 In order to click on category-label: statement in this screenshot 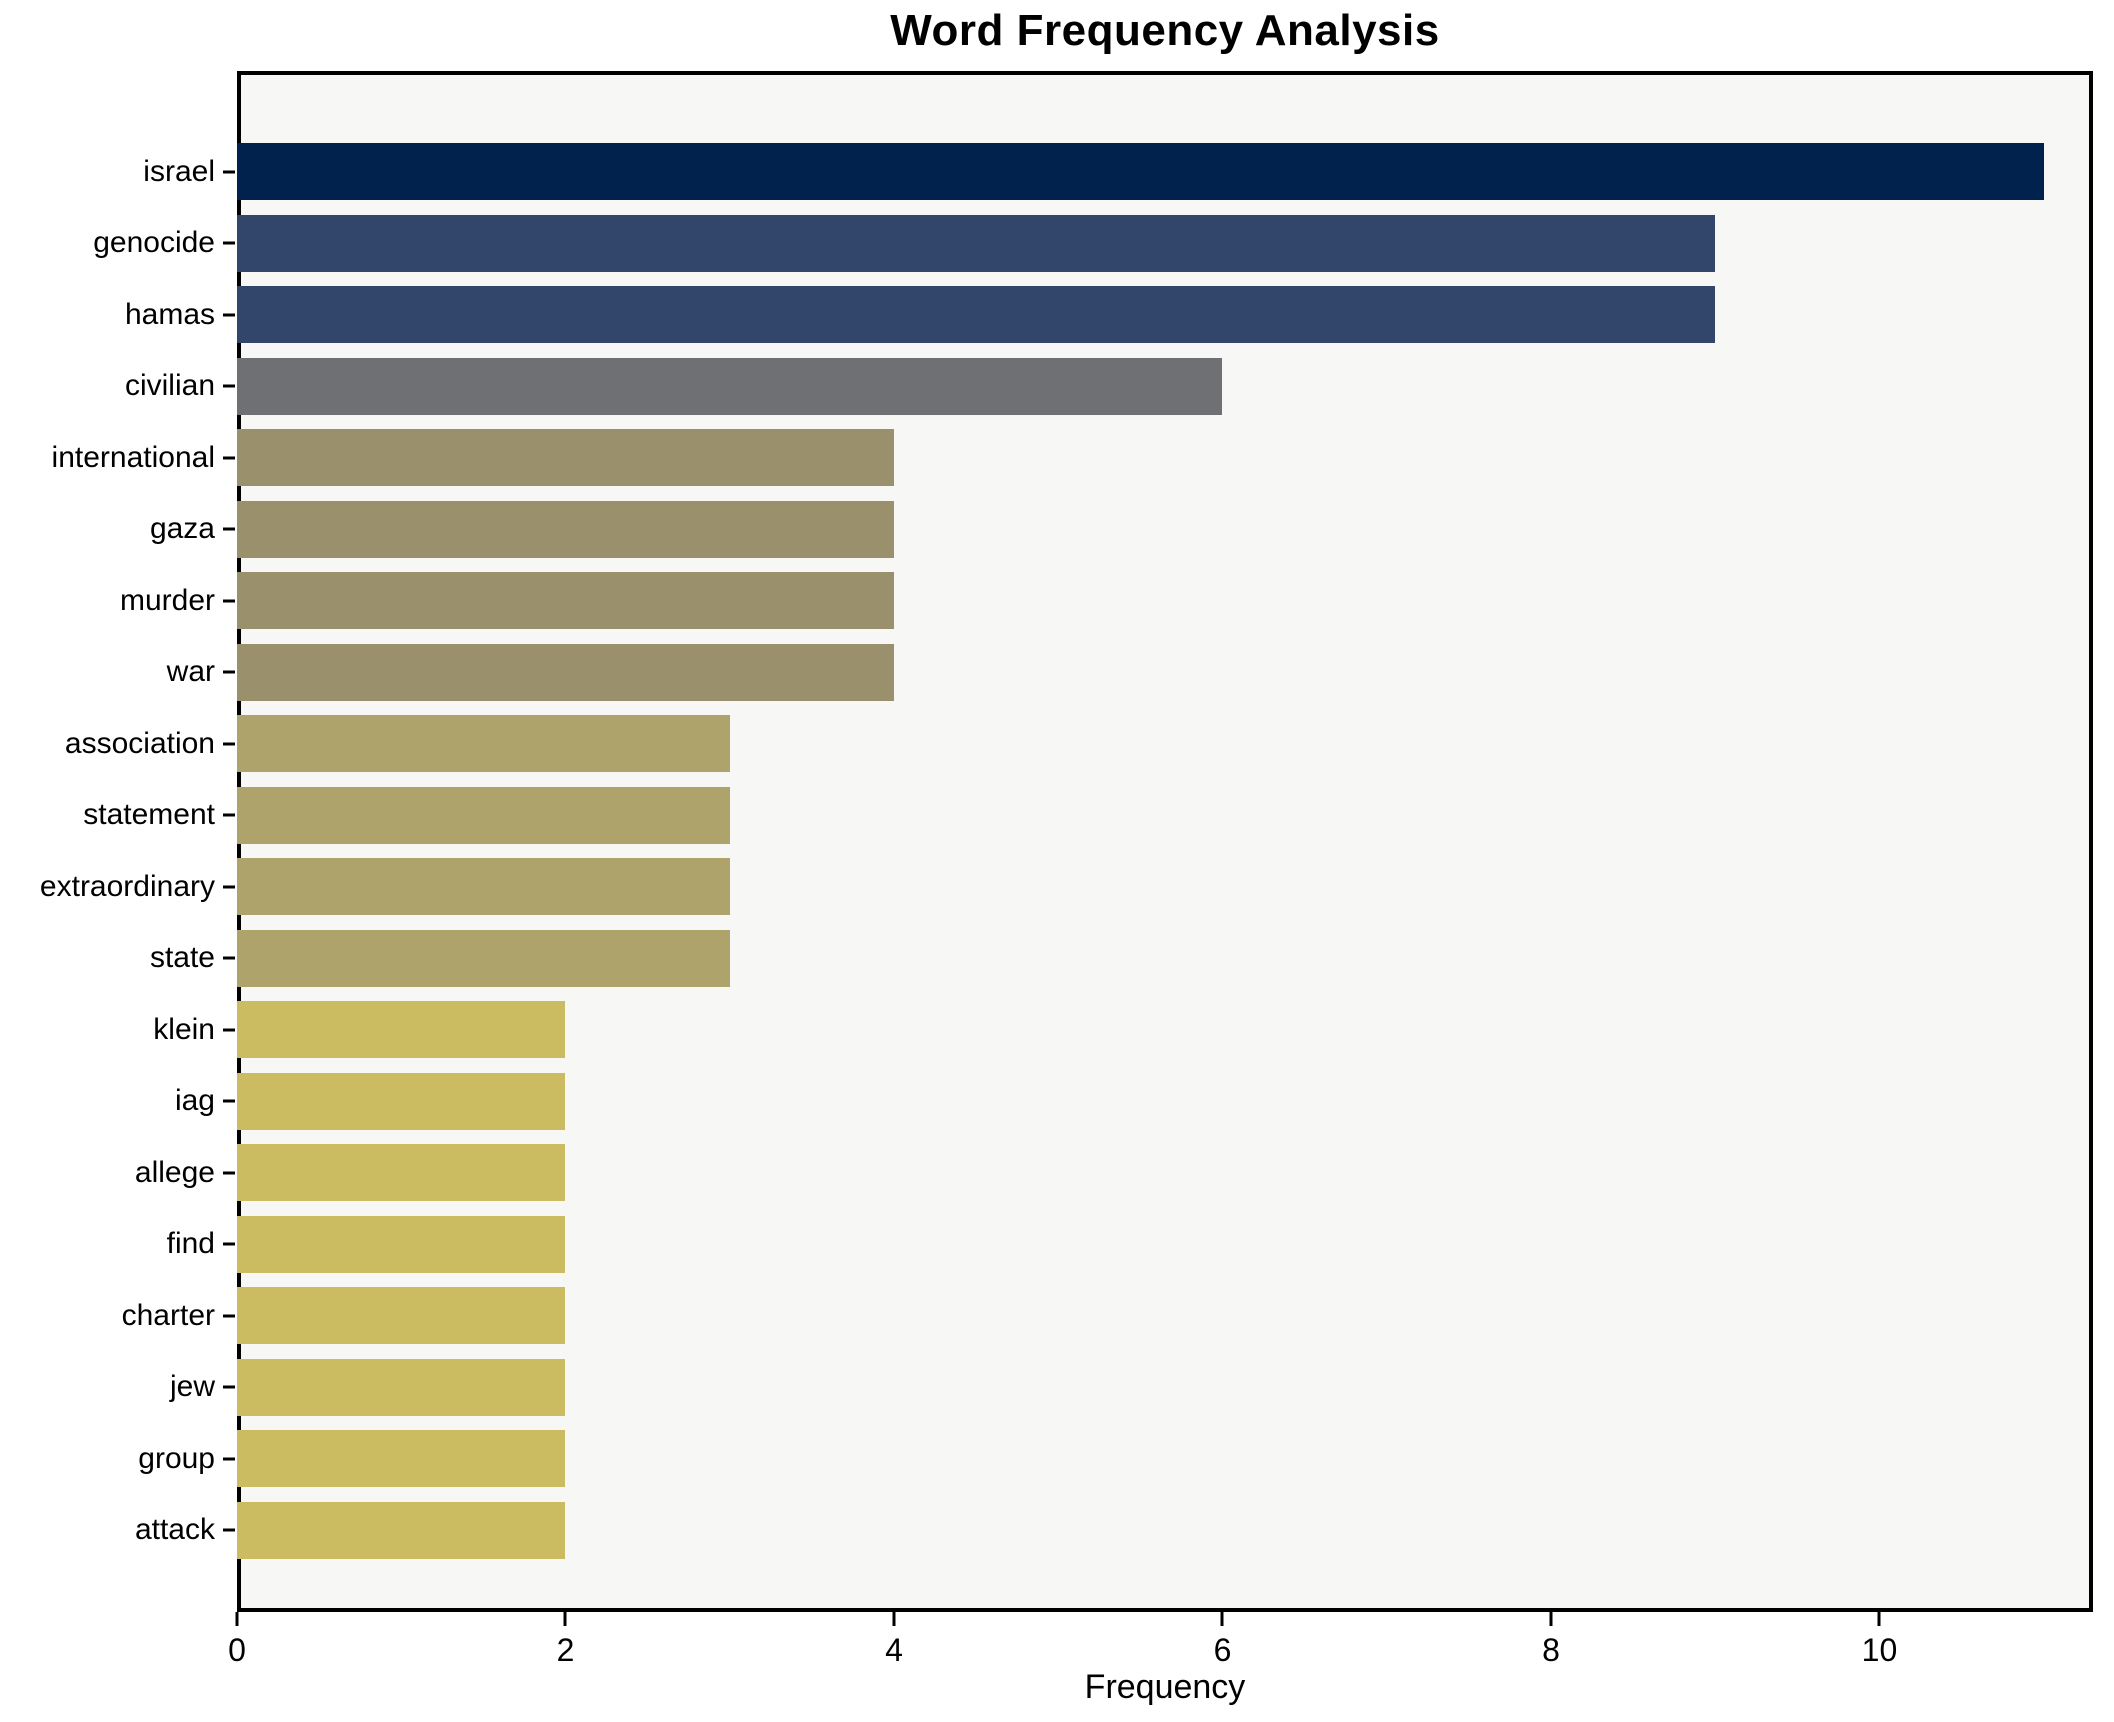, I will do `click(118, 816)`.